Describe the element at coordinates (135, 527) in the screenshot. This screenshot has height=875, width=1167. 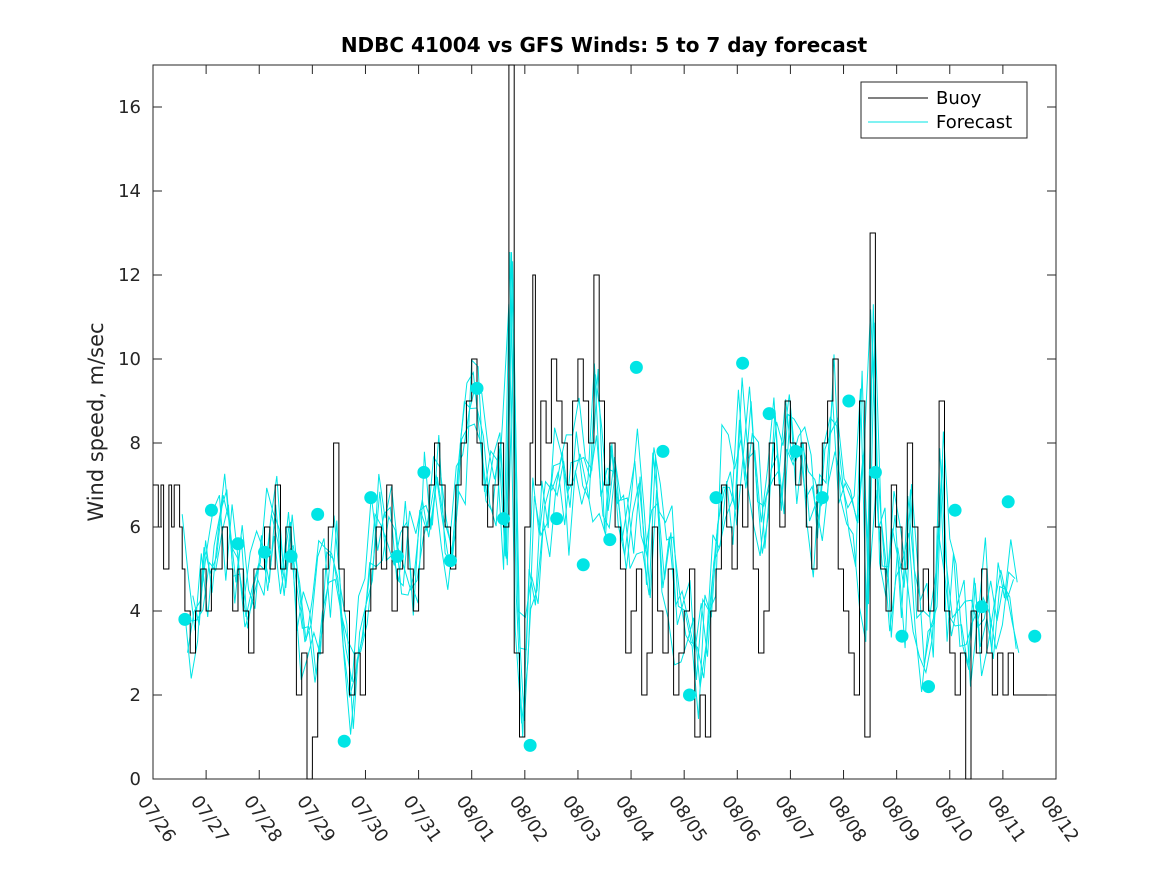
I see `y-tick-label: 6` at that location.